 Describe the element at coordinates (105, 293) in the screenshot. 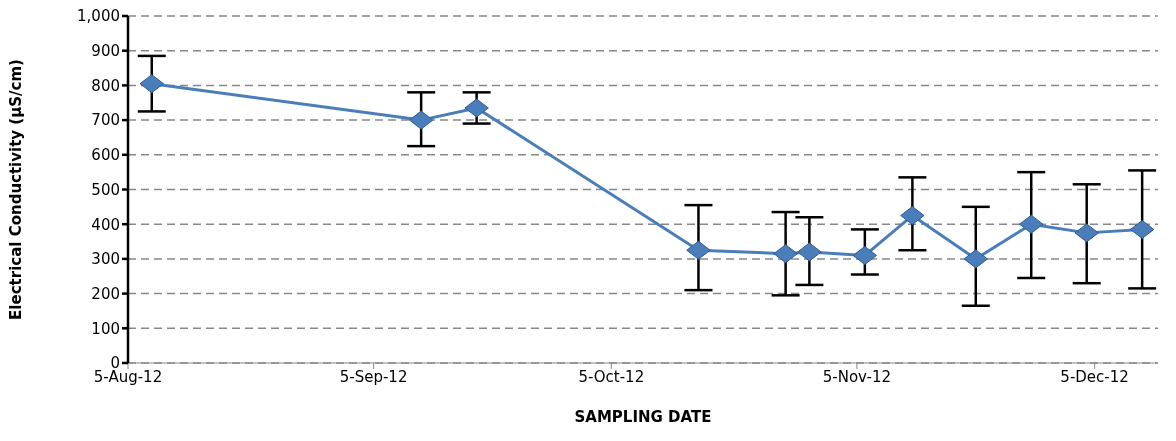

I see `y-tick-label: 200` at that location.